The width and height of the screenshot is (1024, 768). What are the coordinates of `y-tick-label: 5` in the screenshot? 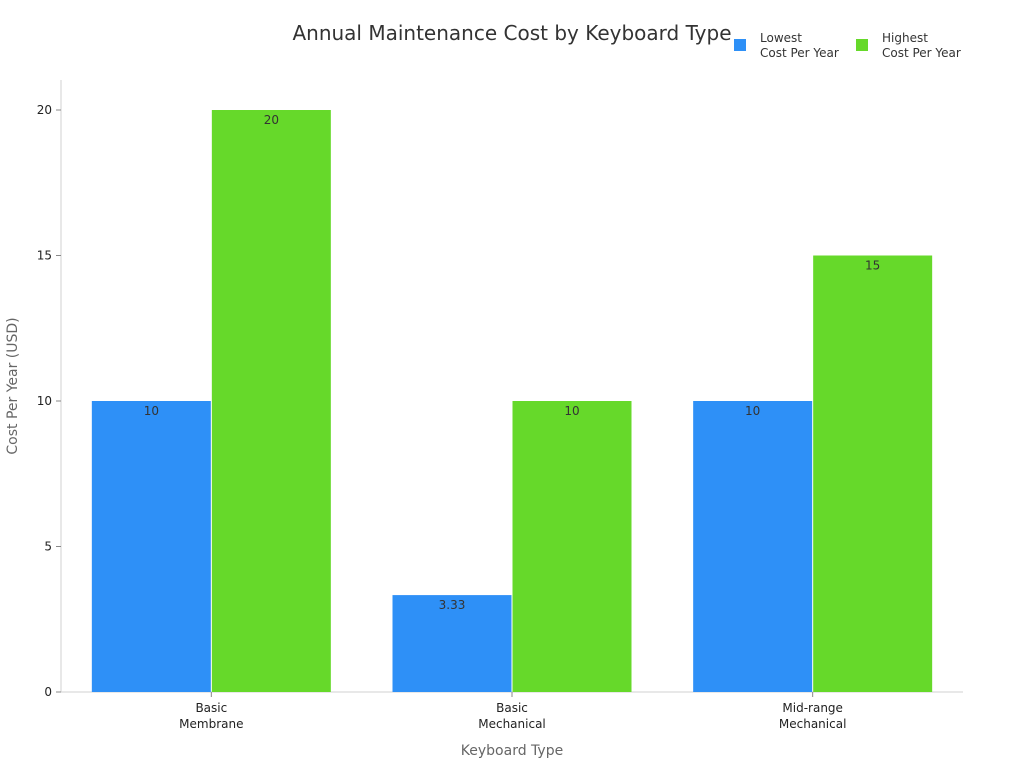 It's located at (48, 547).